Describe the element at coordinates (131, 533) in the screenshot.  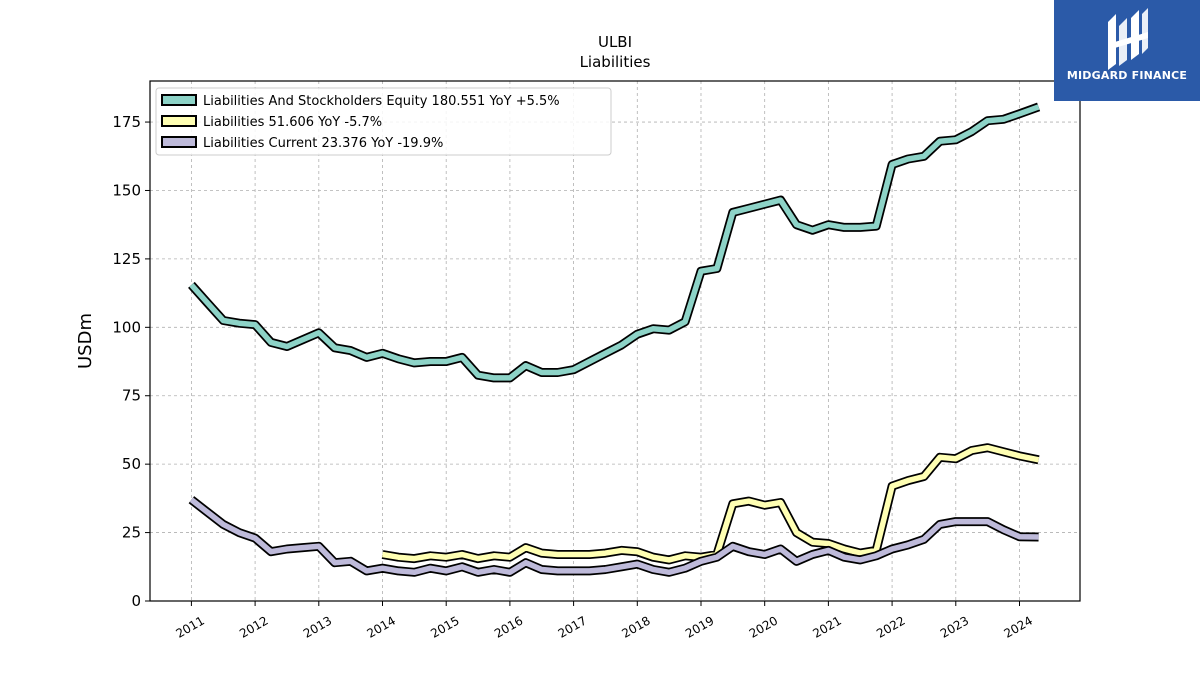
I see `y-tick-label: 25` at that location.